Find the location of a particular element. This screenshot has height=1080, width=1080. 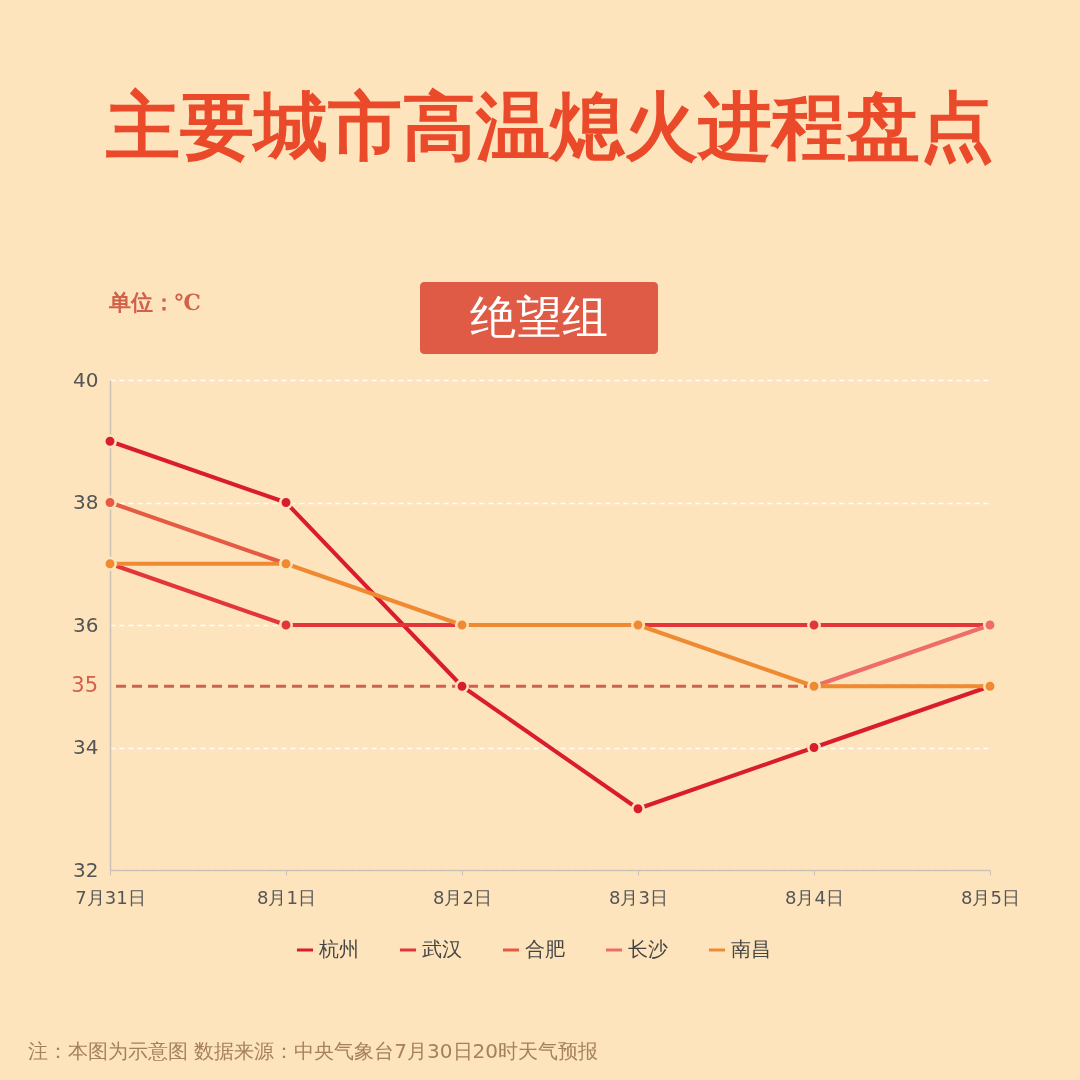

ref-line-label: 35 is located at coordinates (84, 685).